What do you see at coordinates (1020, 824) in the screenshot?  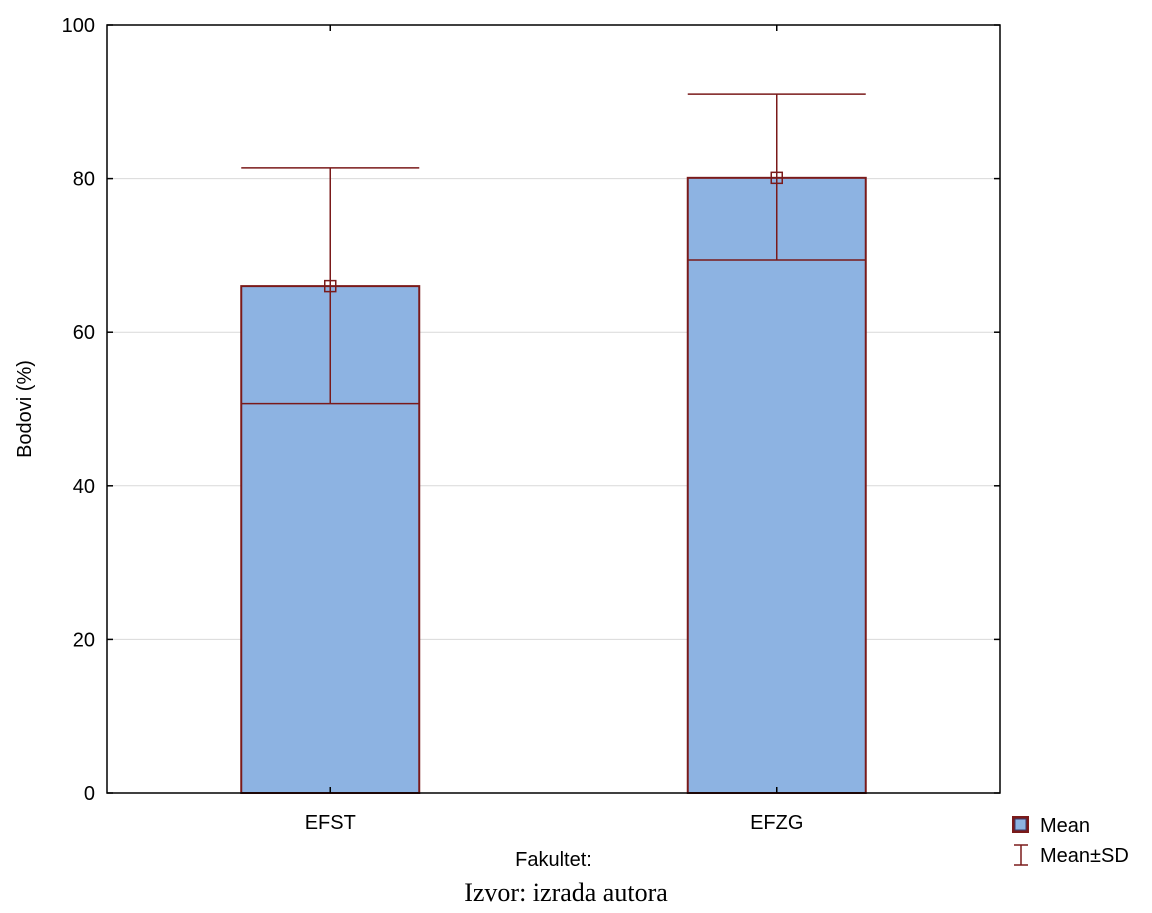 I see `legend-mean-swatch` at bounding box center [1020, 824].